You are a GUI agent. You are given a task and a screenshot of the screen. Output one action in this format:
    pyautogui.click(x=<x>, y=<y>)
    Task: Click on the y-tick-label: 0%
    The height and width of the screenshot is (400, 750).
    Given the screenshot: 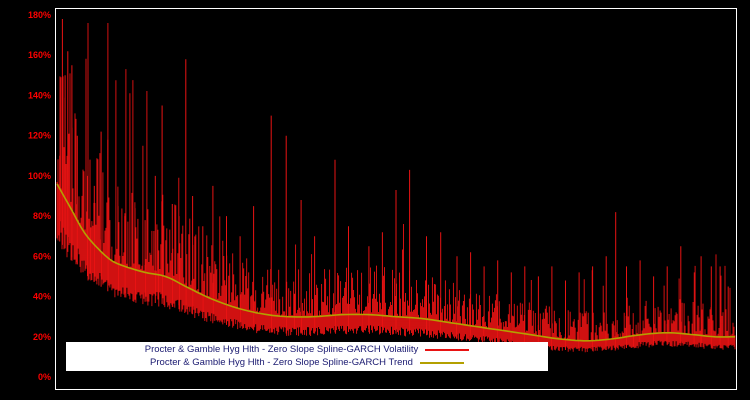 What is the action you would take?
    pyautogui.click(x=44, y=377)
    